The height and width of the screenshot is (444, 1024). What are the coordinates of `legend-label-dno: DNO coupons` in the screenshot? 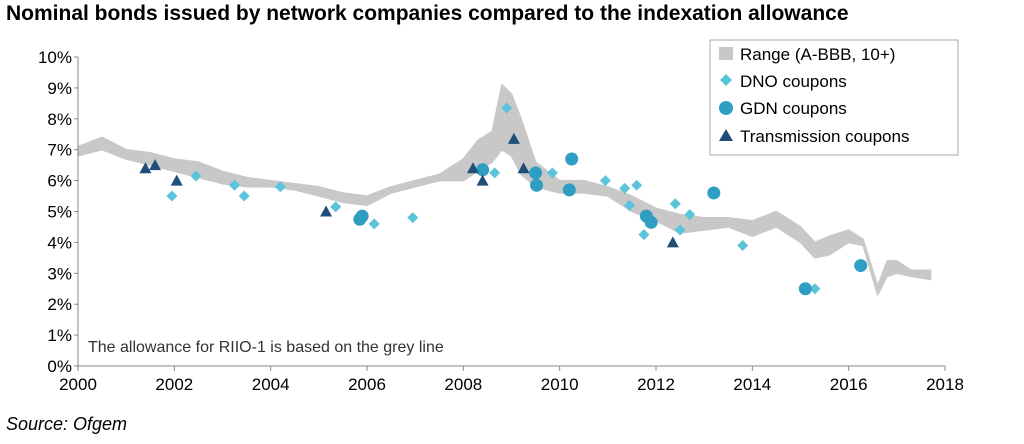 It's located at (793, 81).